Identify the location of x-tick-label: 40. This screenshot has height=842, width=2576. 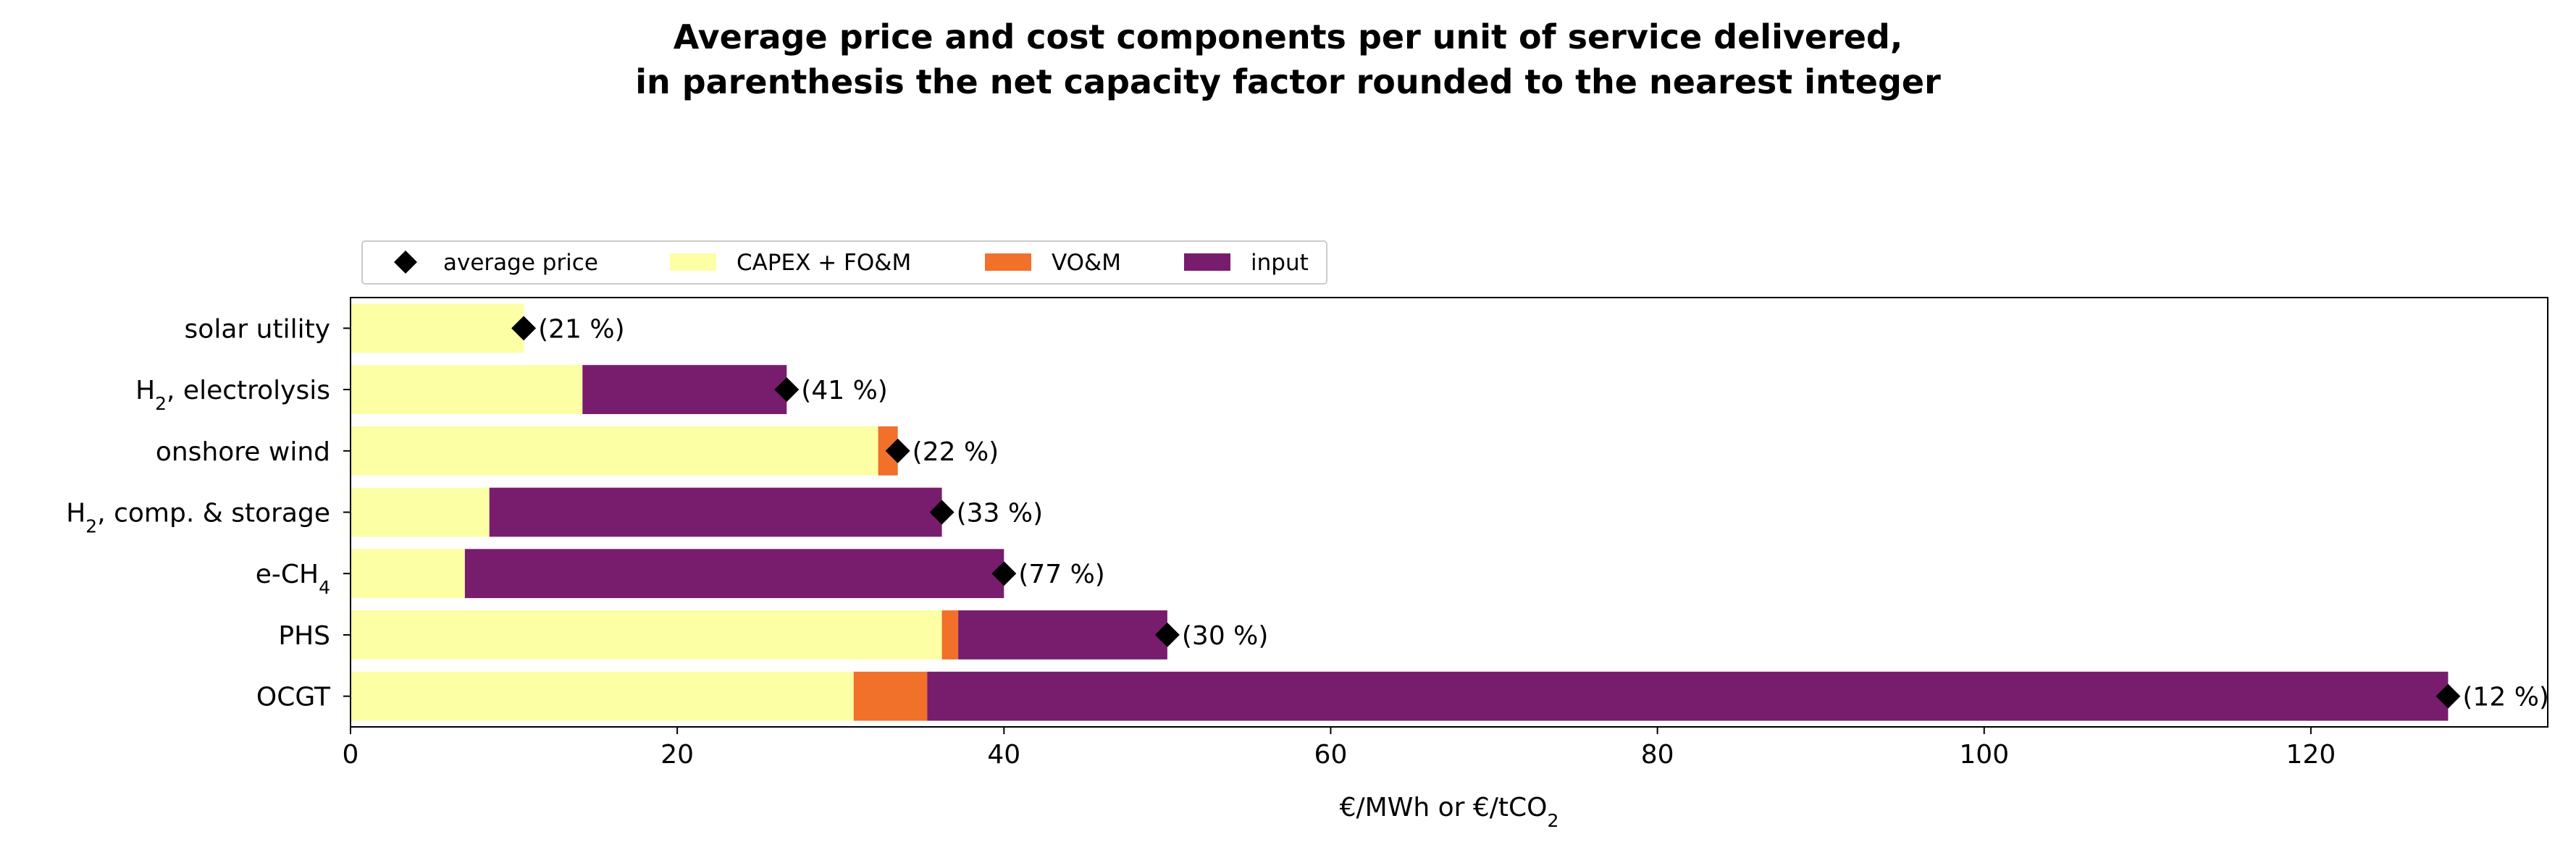
(1003, 755).